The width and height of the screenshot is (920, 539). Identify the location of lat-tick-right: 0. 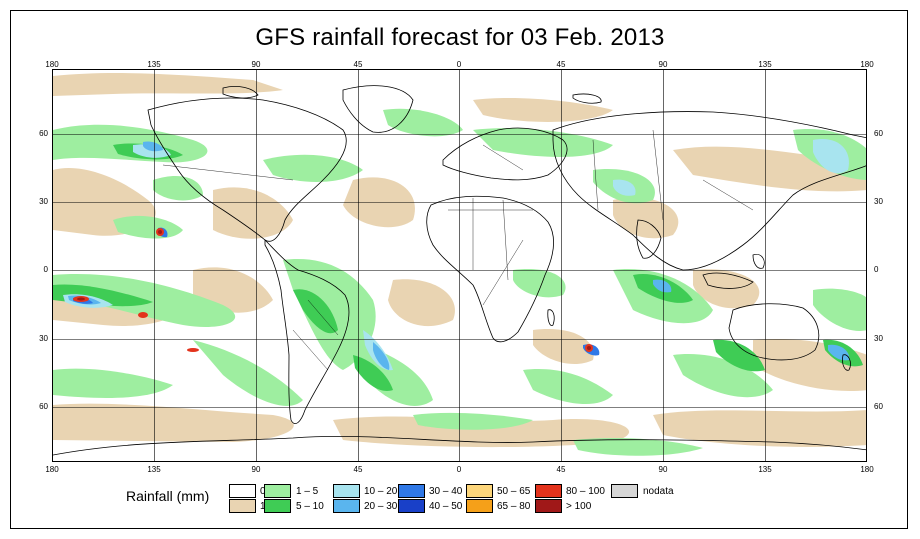
(876, 269).